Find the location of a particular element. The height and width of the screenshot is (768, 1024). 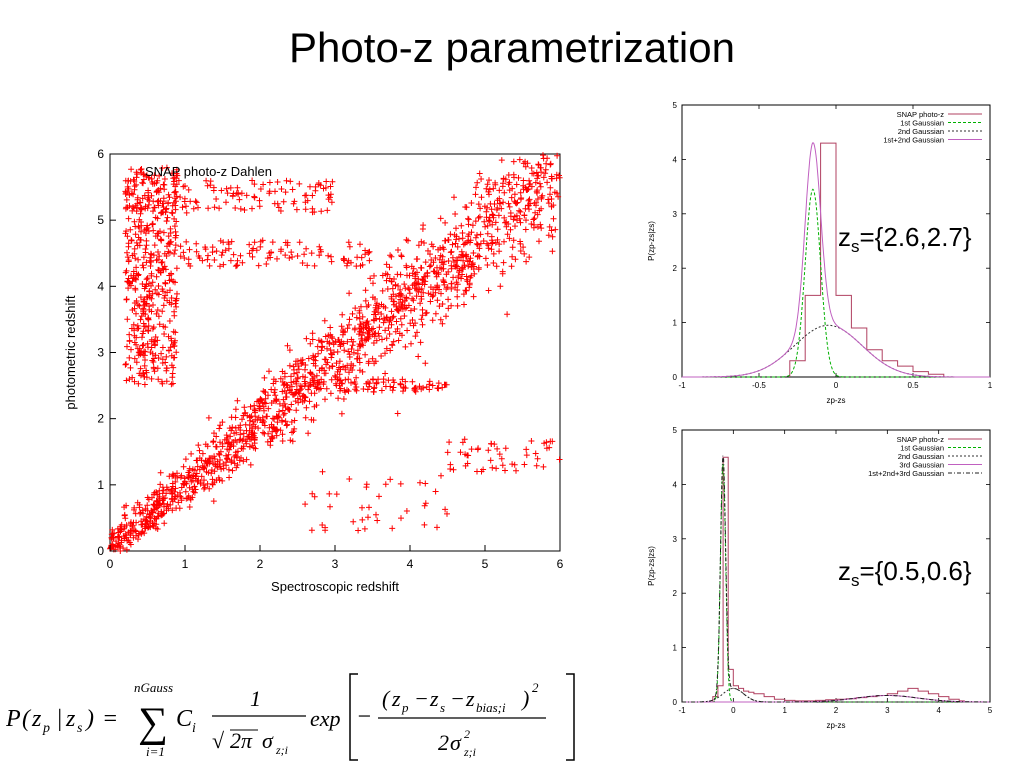

hist-bottom-legend-label-4: 1st+2nd+3rd Gaussian is located at coordinates (906, 473).